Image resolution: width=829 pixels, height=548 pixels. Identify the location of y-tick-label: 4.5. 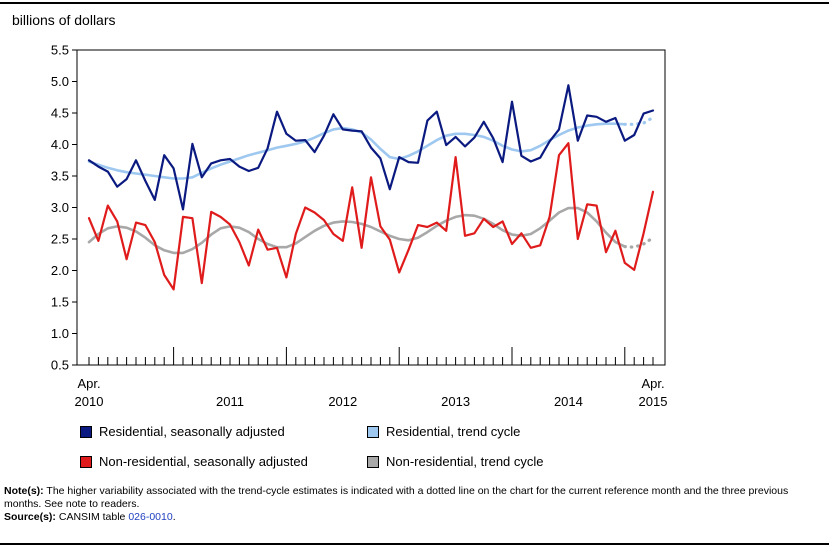
(60, 113).